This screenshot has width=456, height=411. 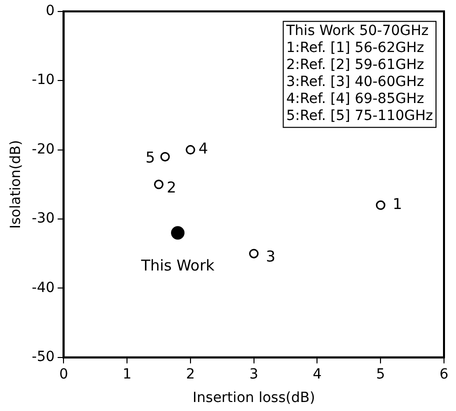 I want to click on annotation: This Work, so click(x=177, y=265).